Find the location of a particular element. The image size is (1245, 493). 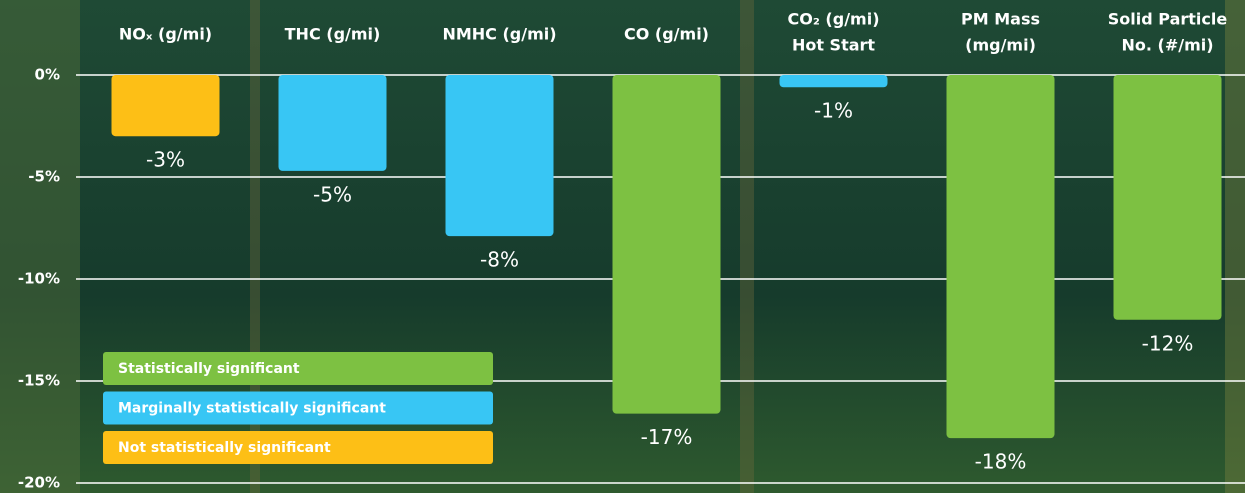

value-label: -8% is located at coordinates (499, 260).